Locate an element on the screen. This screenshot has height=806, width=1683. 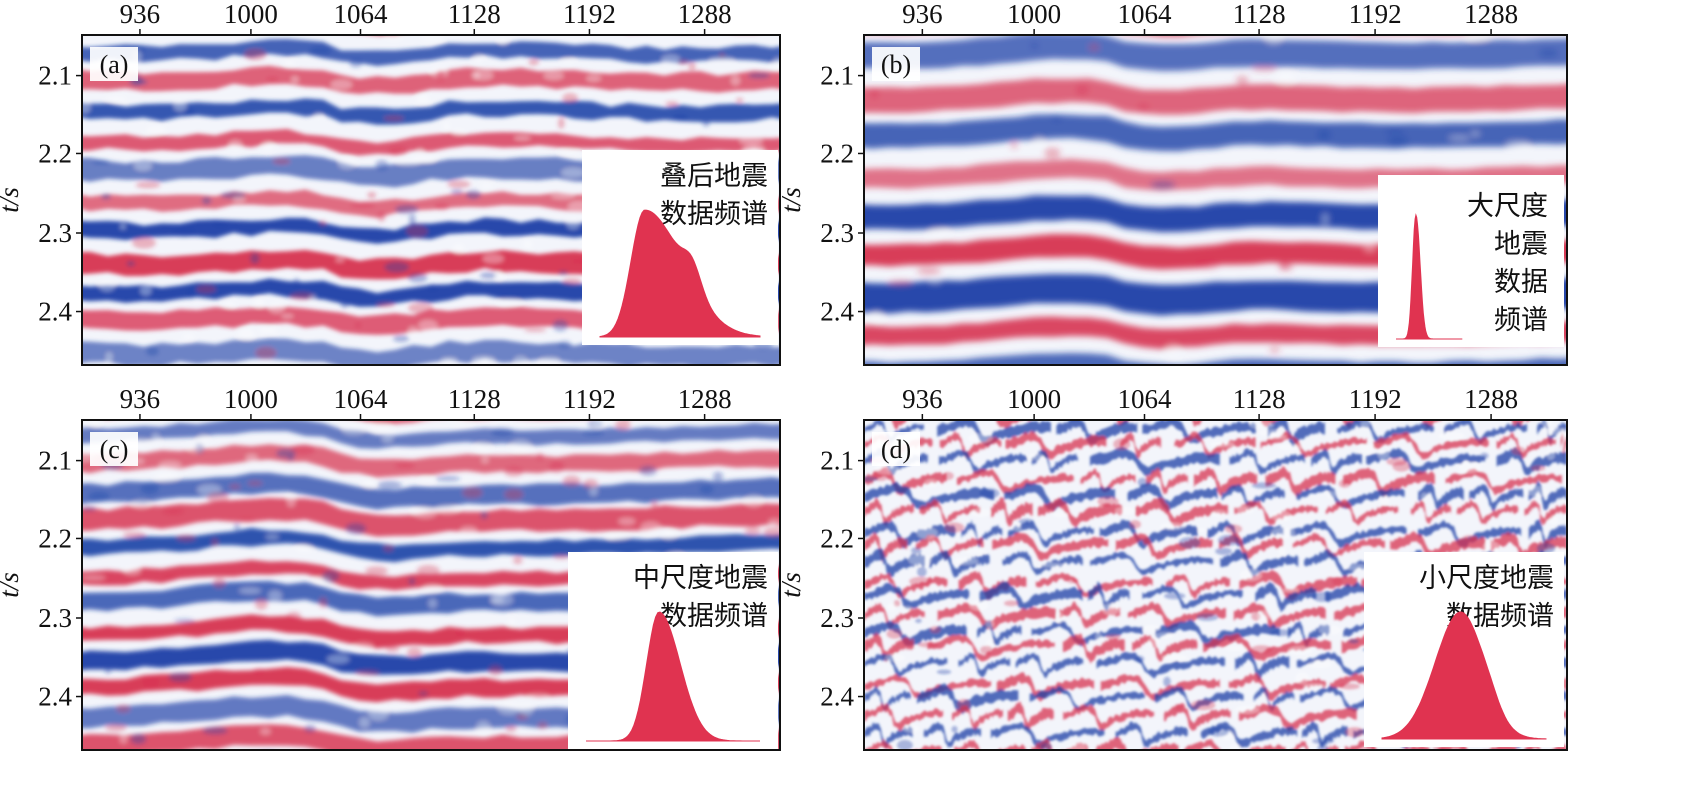
panel-label-box is located at coordinates (114, 449).